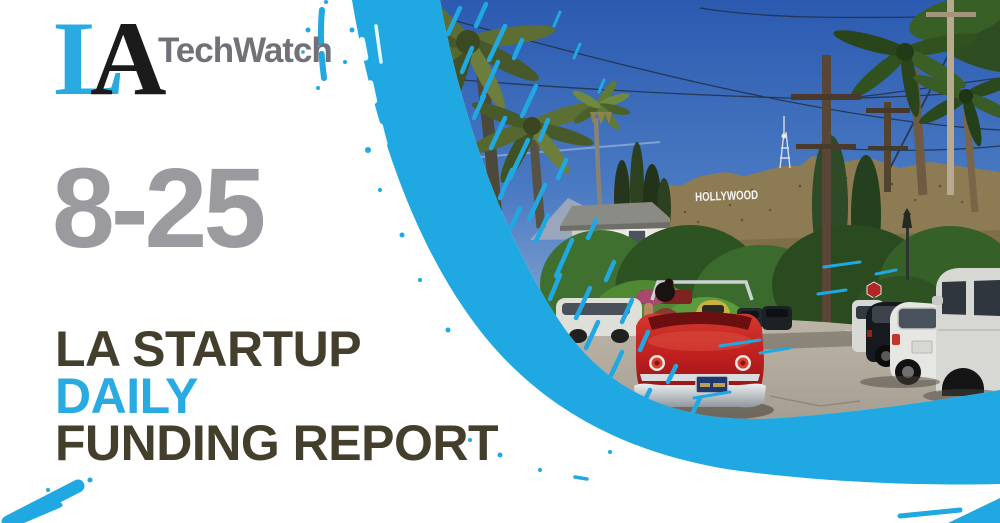 The height and width of the screenshot is (523, 1000). I want to click on white-parked-car, so click(599, 320).